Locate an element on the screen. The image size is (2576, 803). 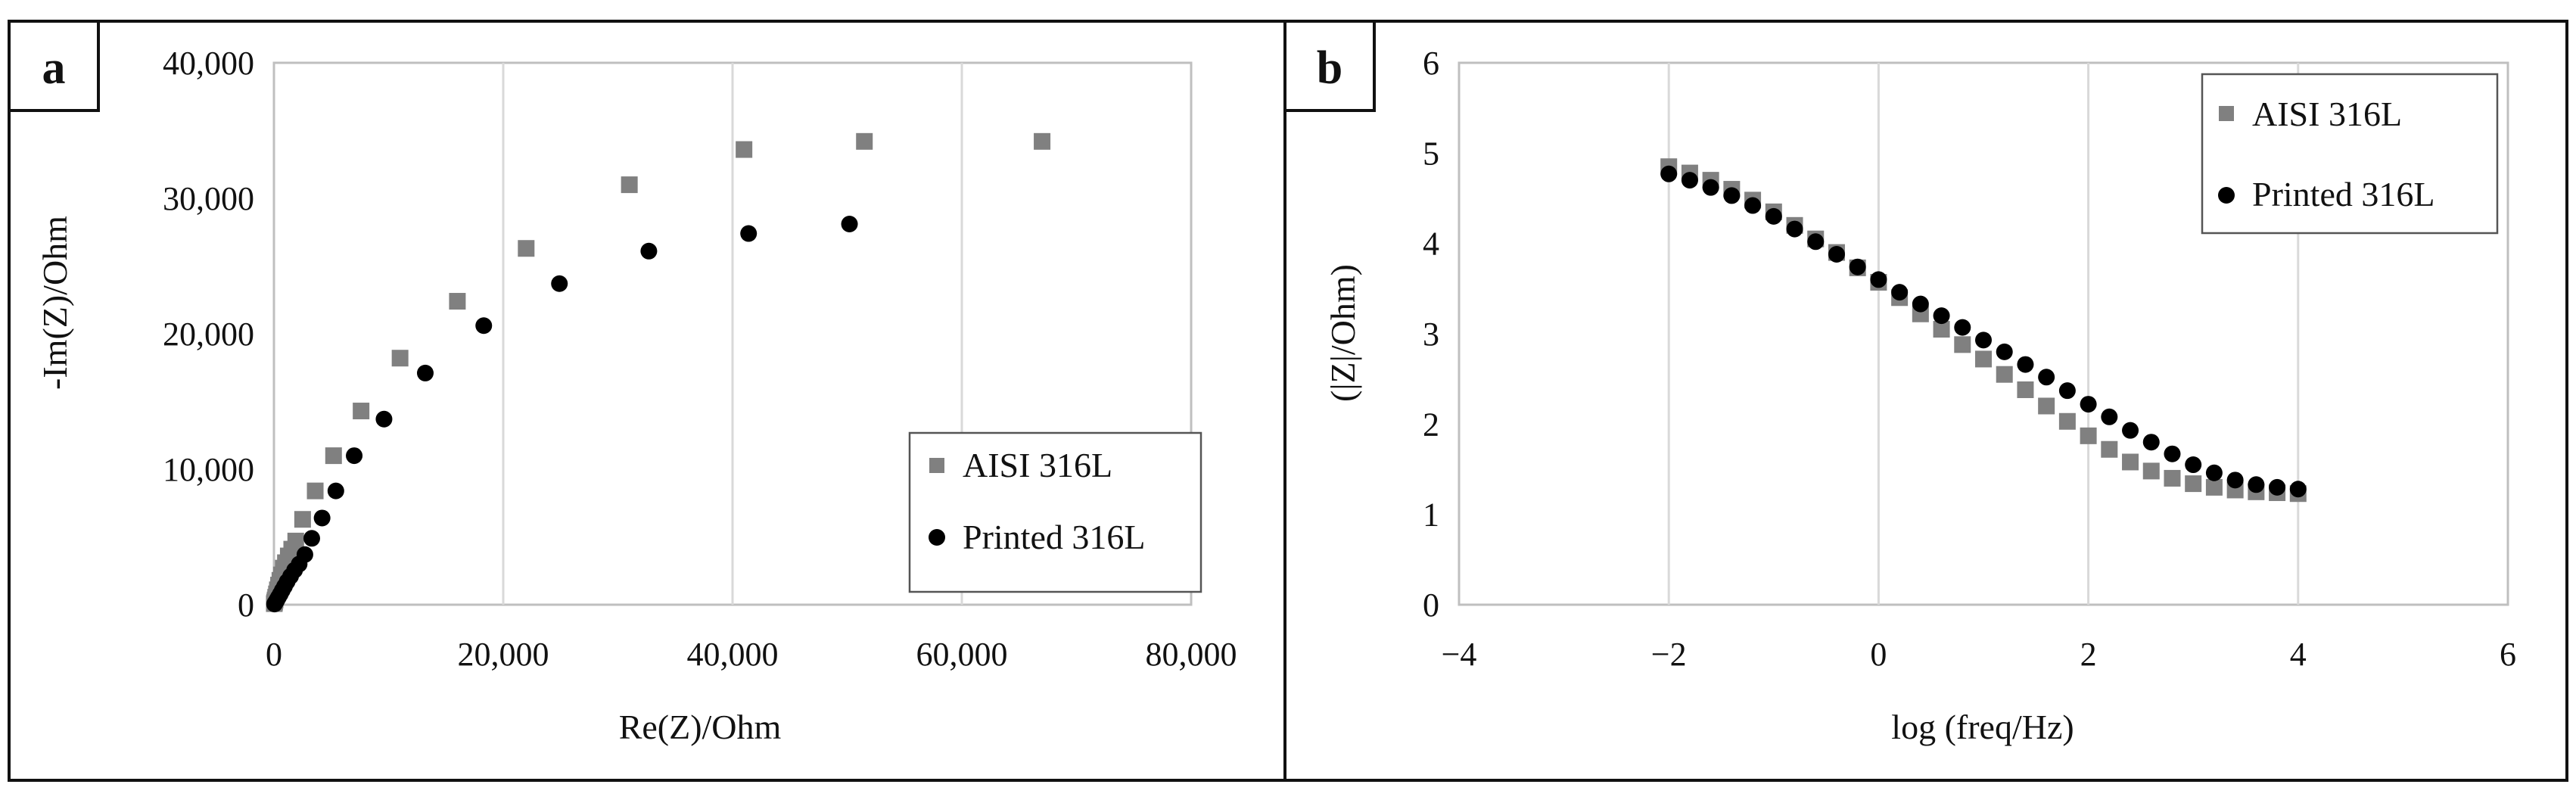
panel-b-label: b is located at coordinates (1330, 68).